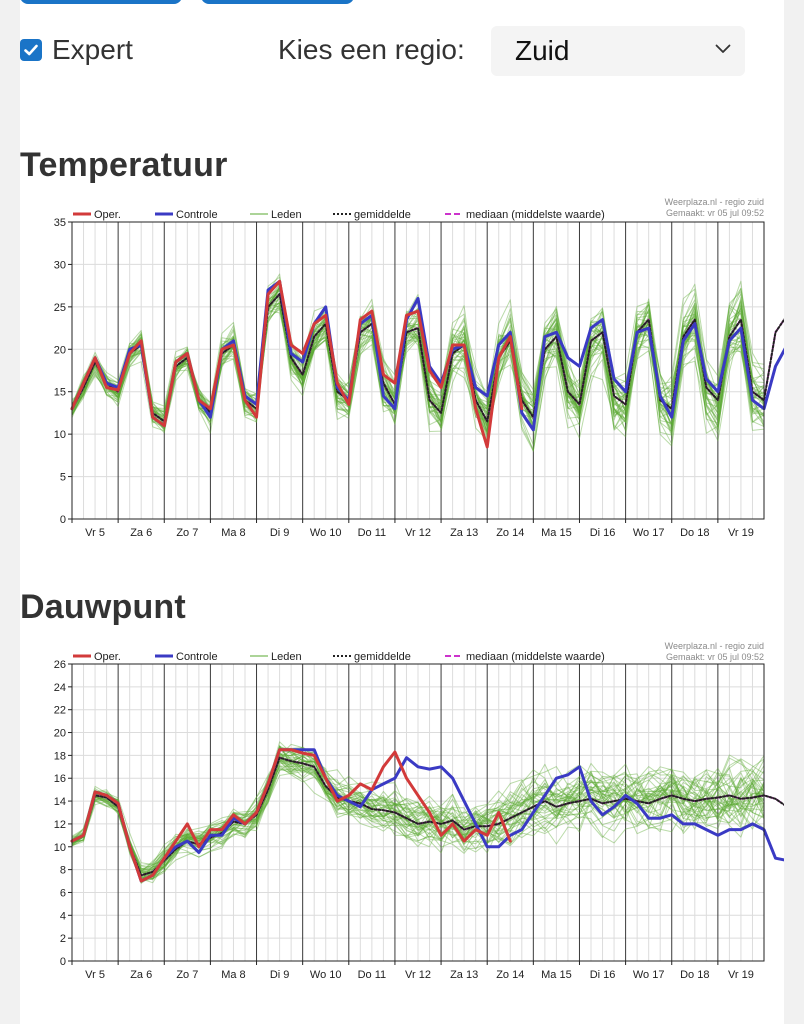 This screenshot has width=804, height=1024. I want to click on y-axis: 0 5 10 15 20 25 30 35, so click(63, 371).